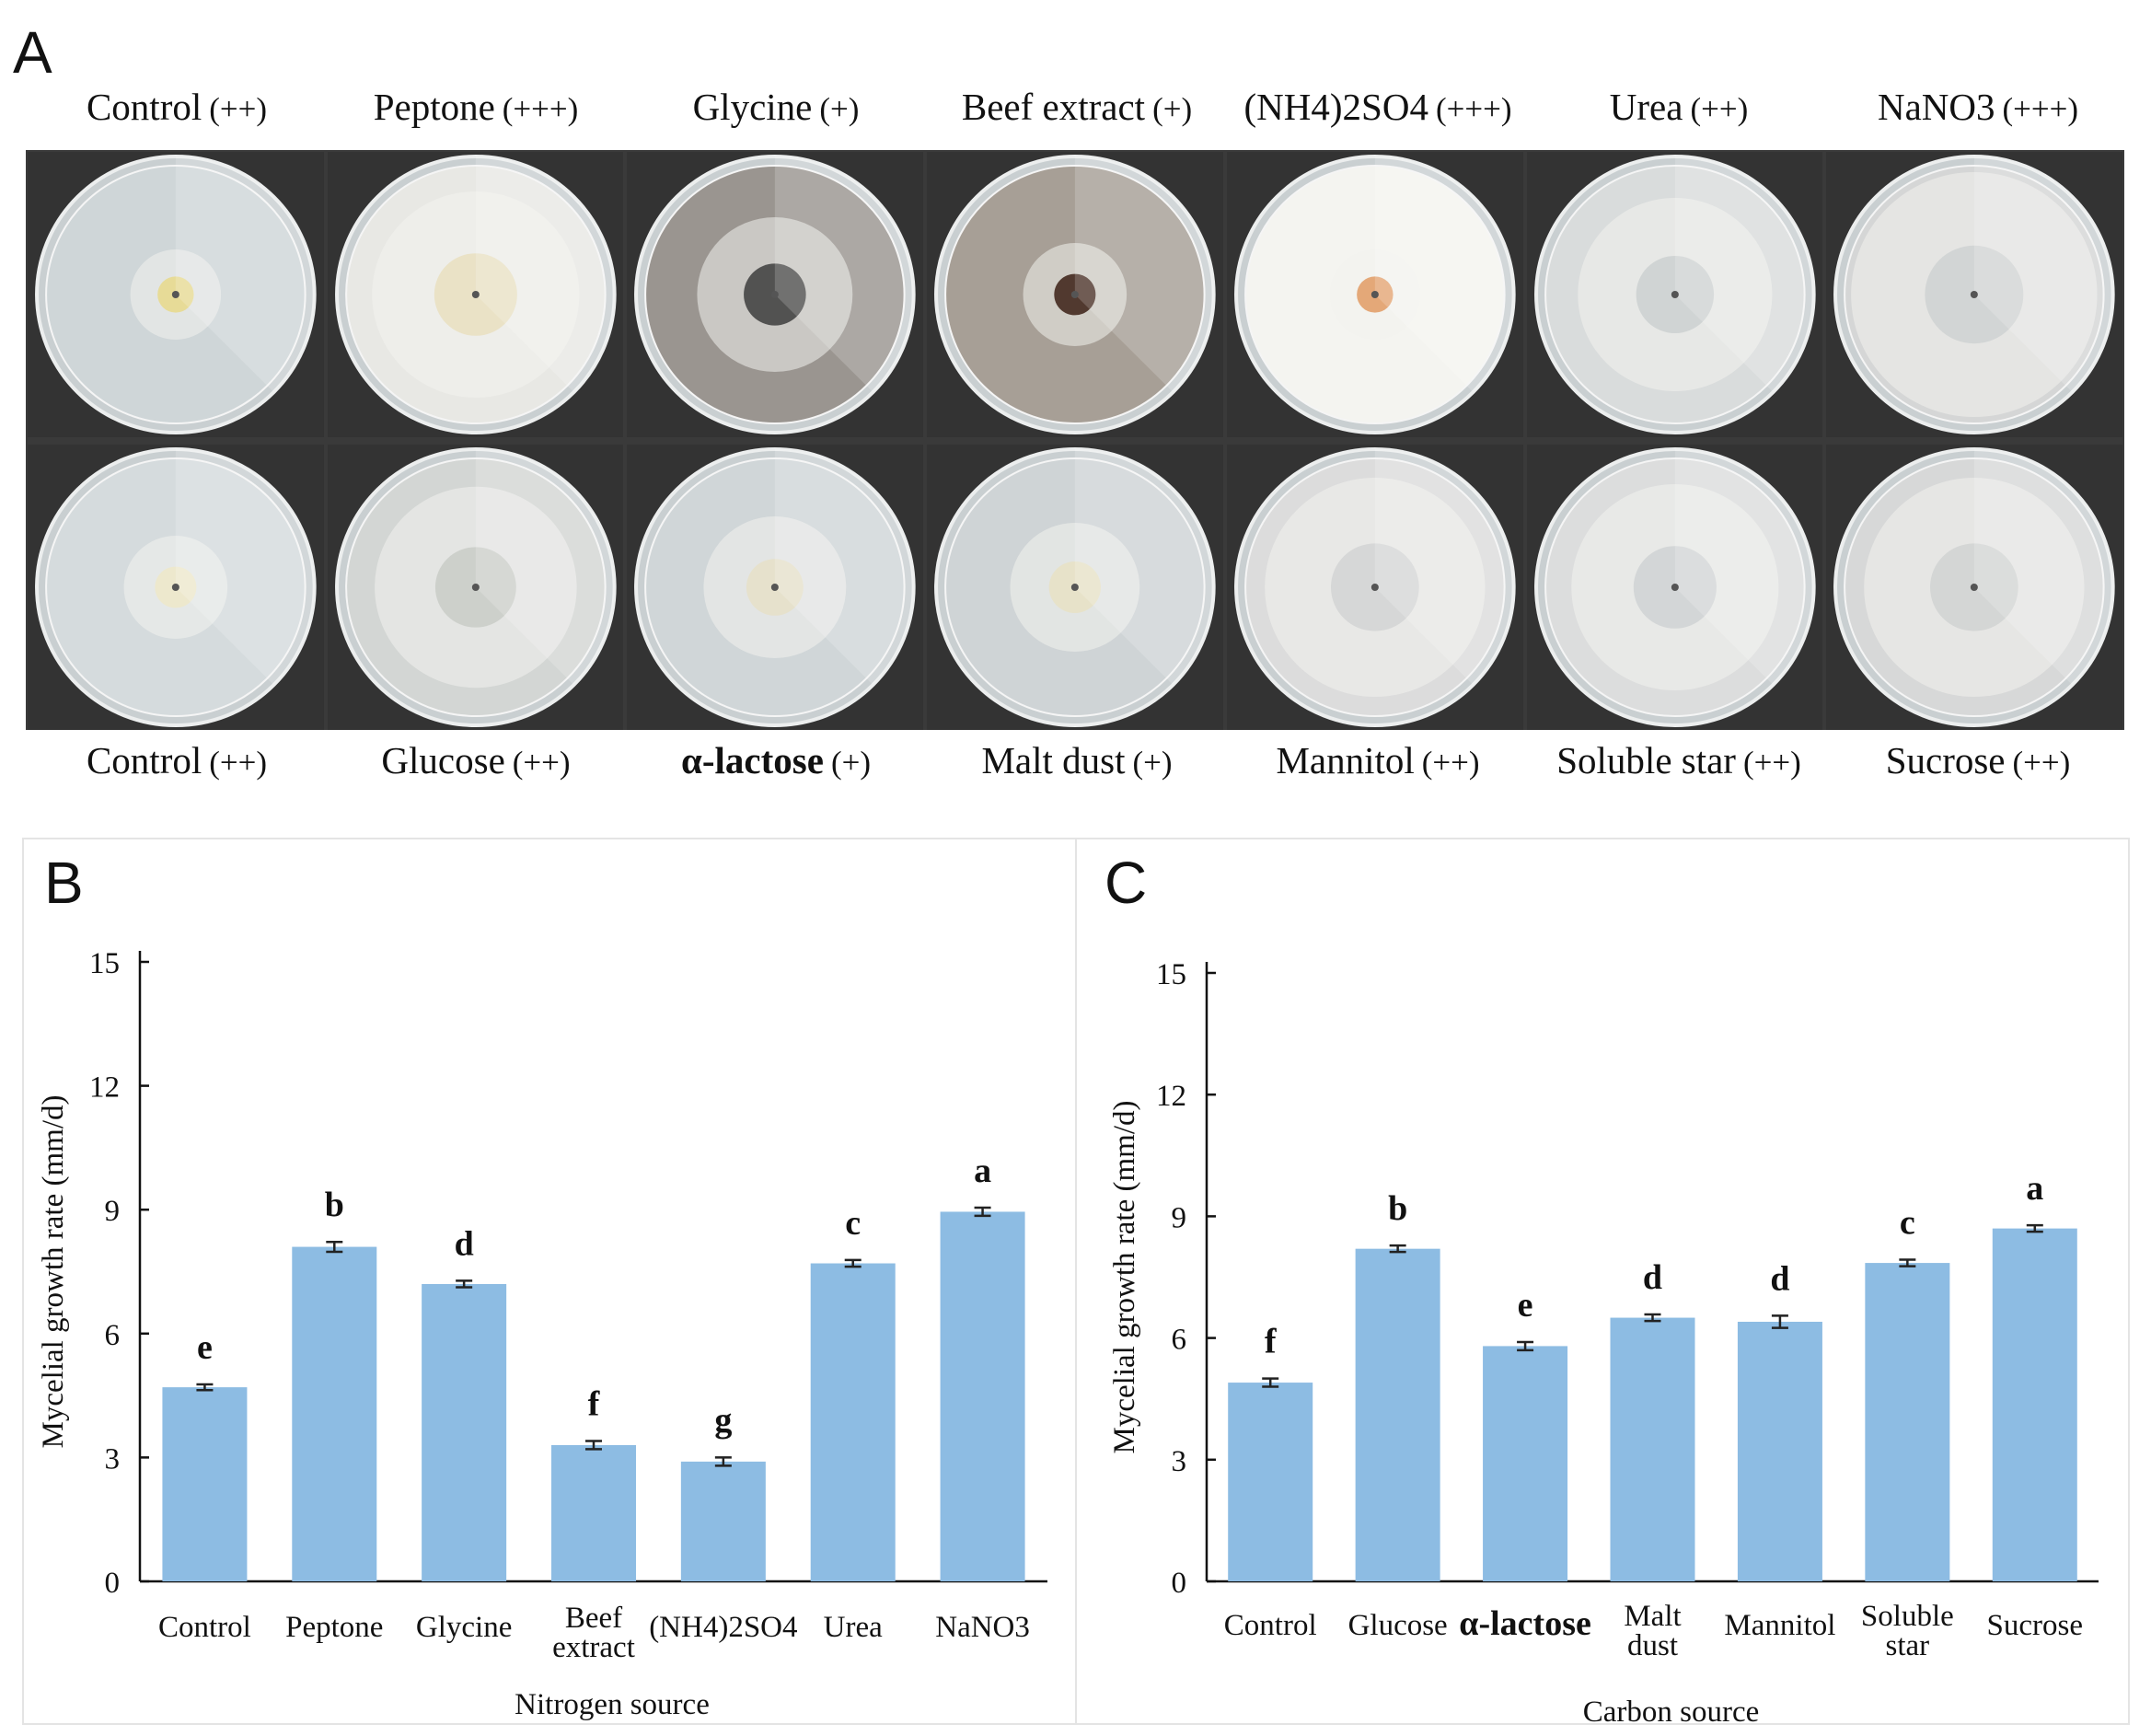  What do you see at coordinates (723, 1420) in the screenshot?
I see `significance-letter: g` at bounding box center [723, 1420].